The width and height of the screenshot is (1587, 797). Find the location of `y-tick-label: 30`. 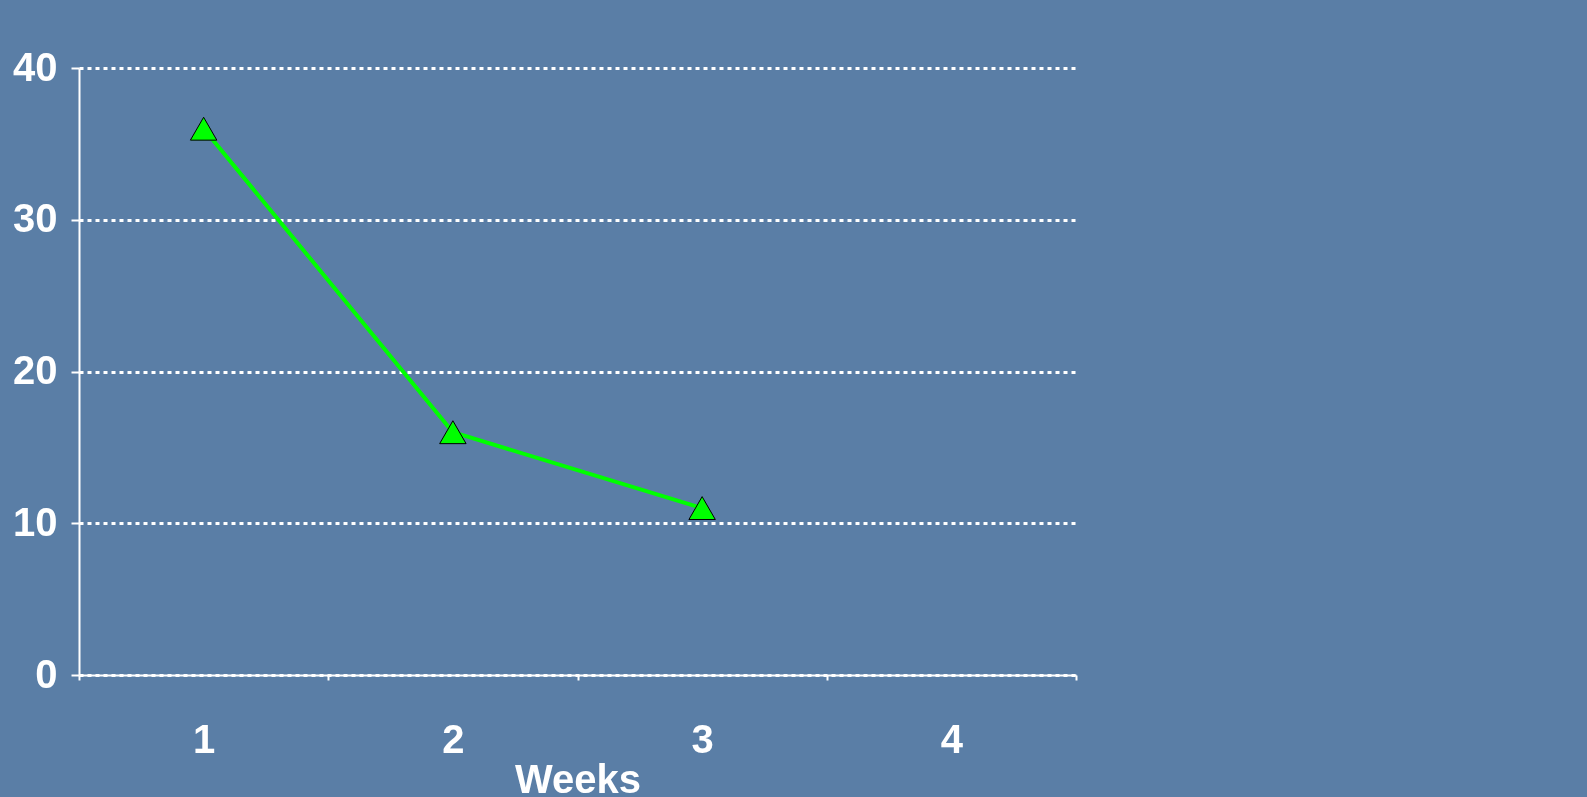

y-tick-label: 30 is located at coordinates (35, 218).